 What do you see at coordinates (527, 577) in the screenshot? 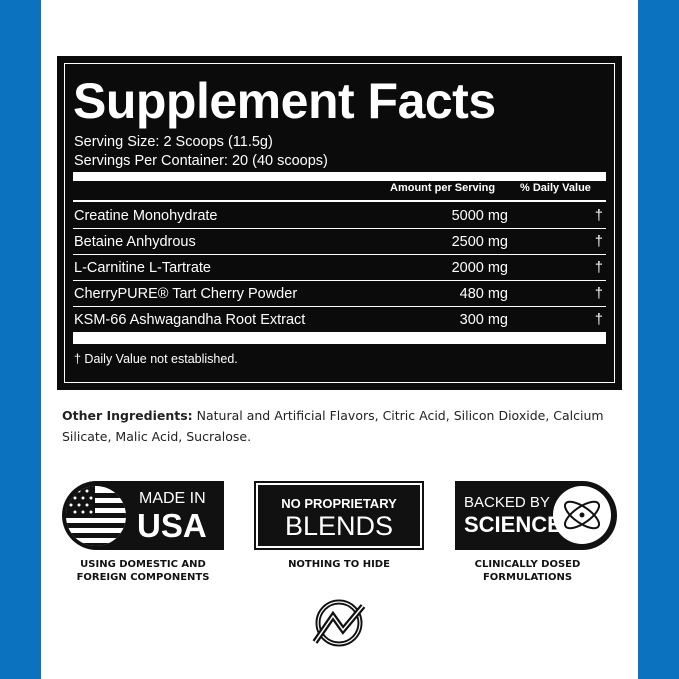
I see `science-caption-line2: FORMULATIONS` at bounding box center [527, 577].